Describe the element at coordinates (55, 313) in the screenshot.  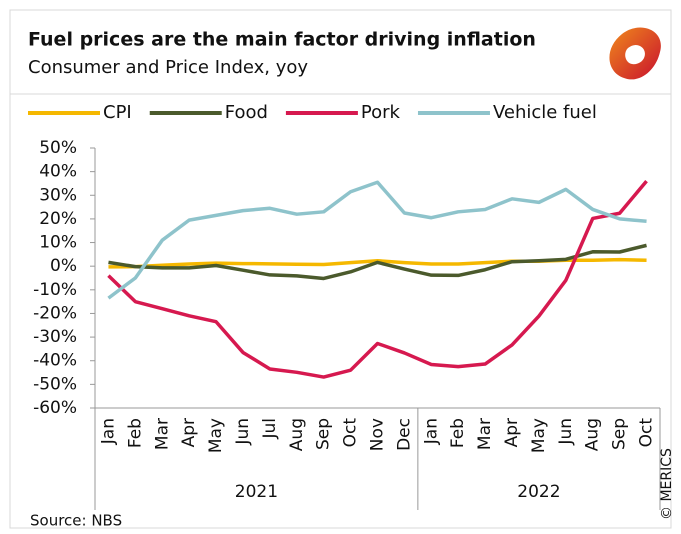
I see `y-tick-label: -20%` at that location.